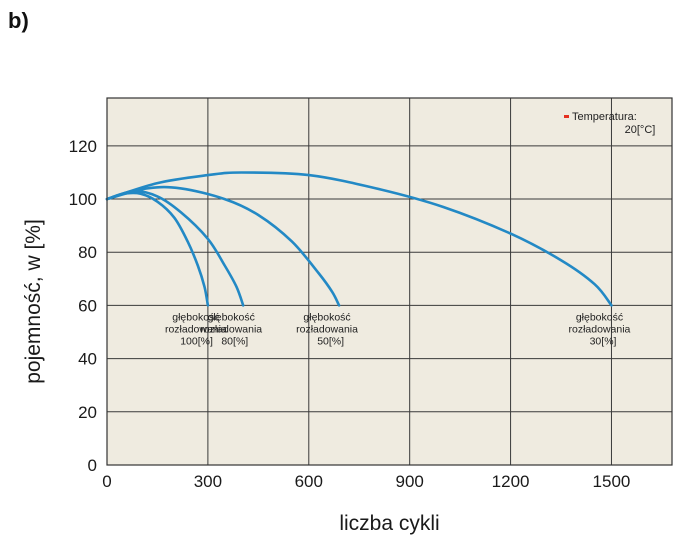 This screenshot has width=700, height=539. Describe the element at coordinates (87, 252) in the screenshot. I see `y-tick-label-4: 80` at that location.